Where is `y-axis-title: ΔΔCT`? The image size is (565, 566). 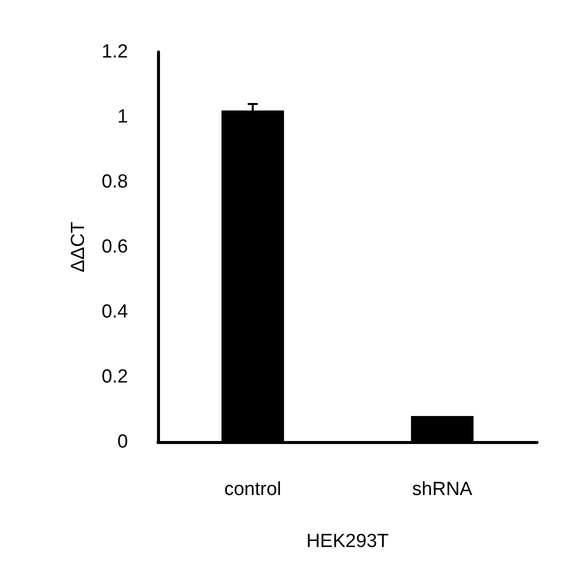
y-axis-title: ΔΔCT is located at coordinates (78, 246).